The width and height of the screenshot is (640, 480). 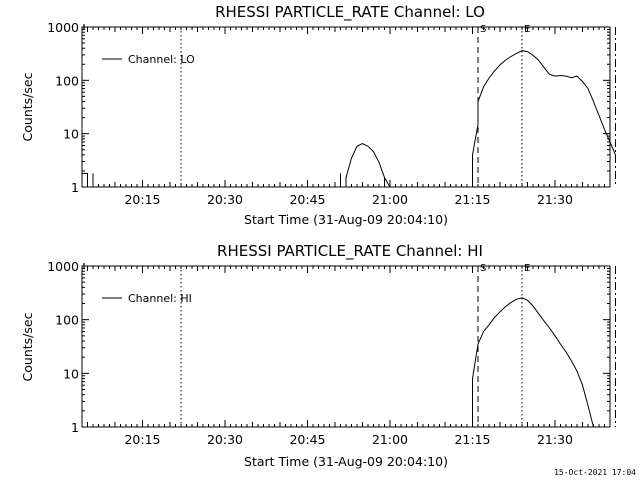 I want to click on timestamp-footer: 15-Oct-2021 17:04, so click(x=595, y=472).